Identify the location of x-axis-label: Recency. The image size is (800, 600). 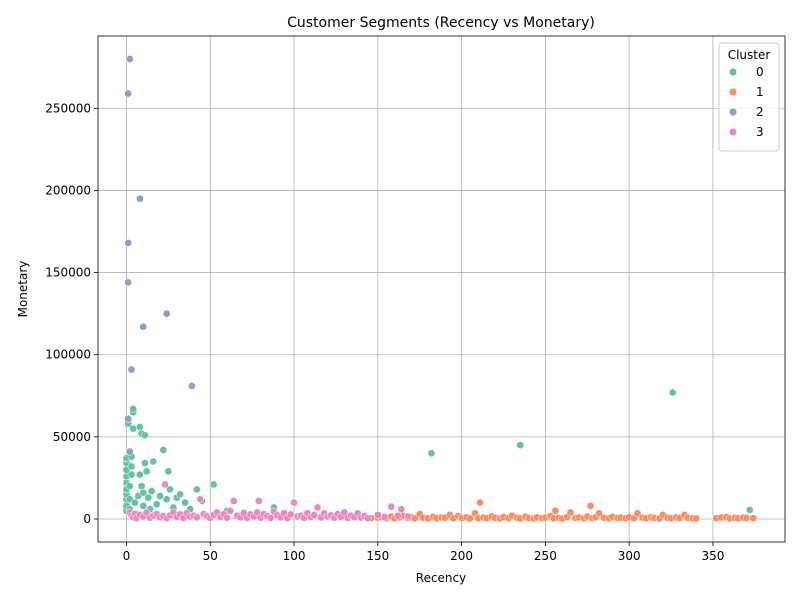
(441, 578).